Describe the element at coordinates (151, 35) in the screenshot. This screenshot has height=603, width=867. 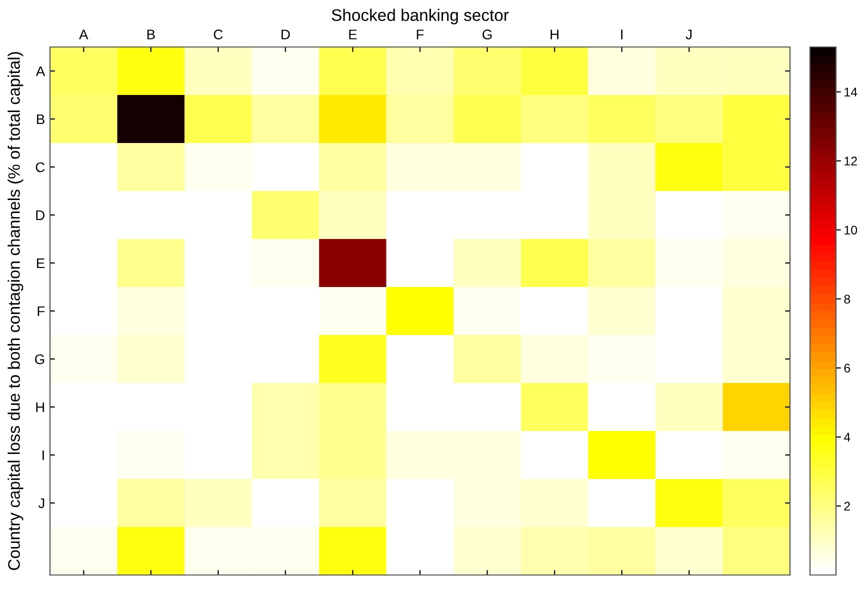
I see `x-tick-label: B` at that location.